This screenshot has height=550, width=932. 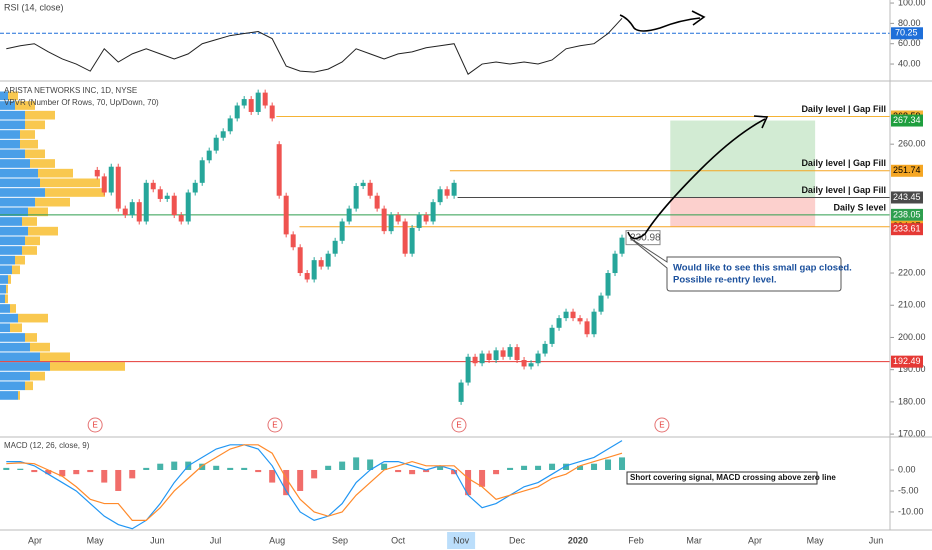 I want to click on x-tick-label: Jun, so click(x=157, y=540).